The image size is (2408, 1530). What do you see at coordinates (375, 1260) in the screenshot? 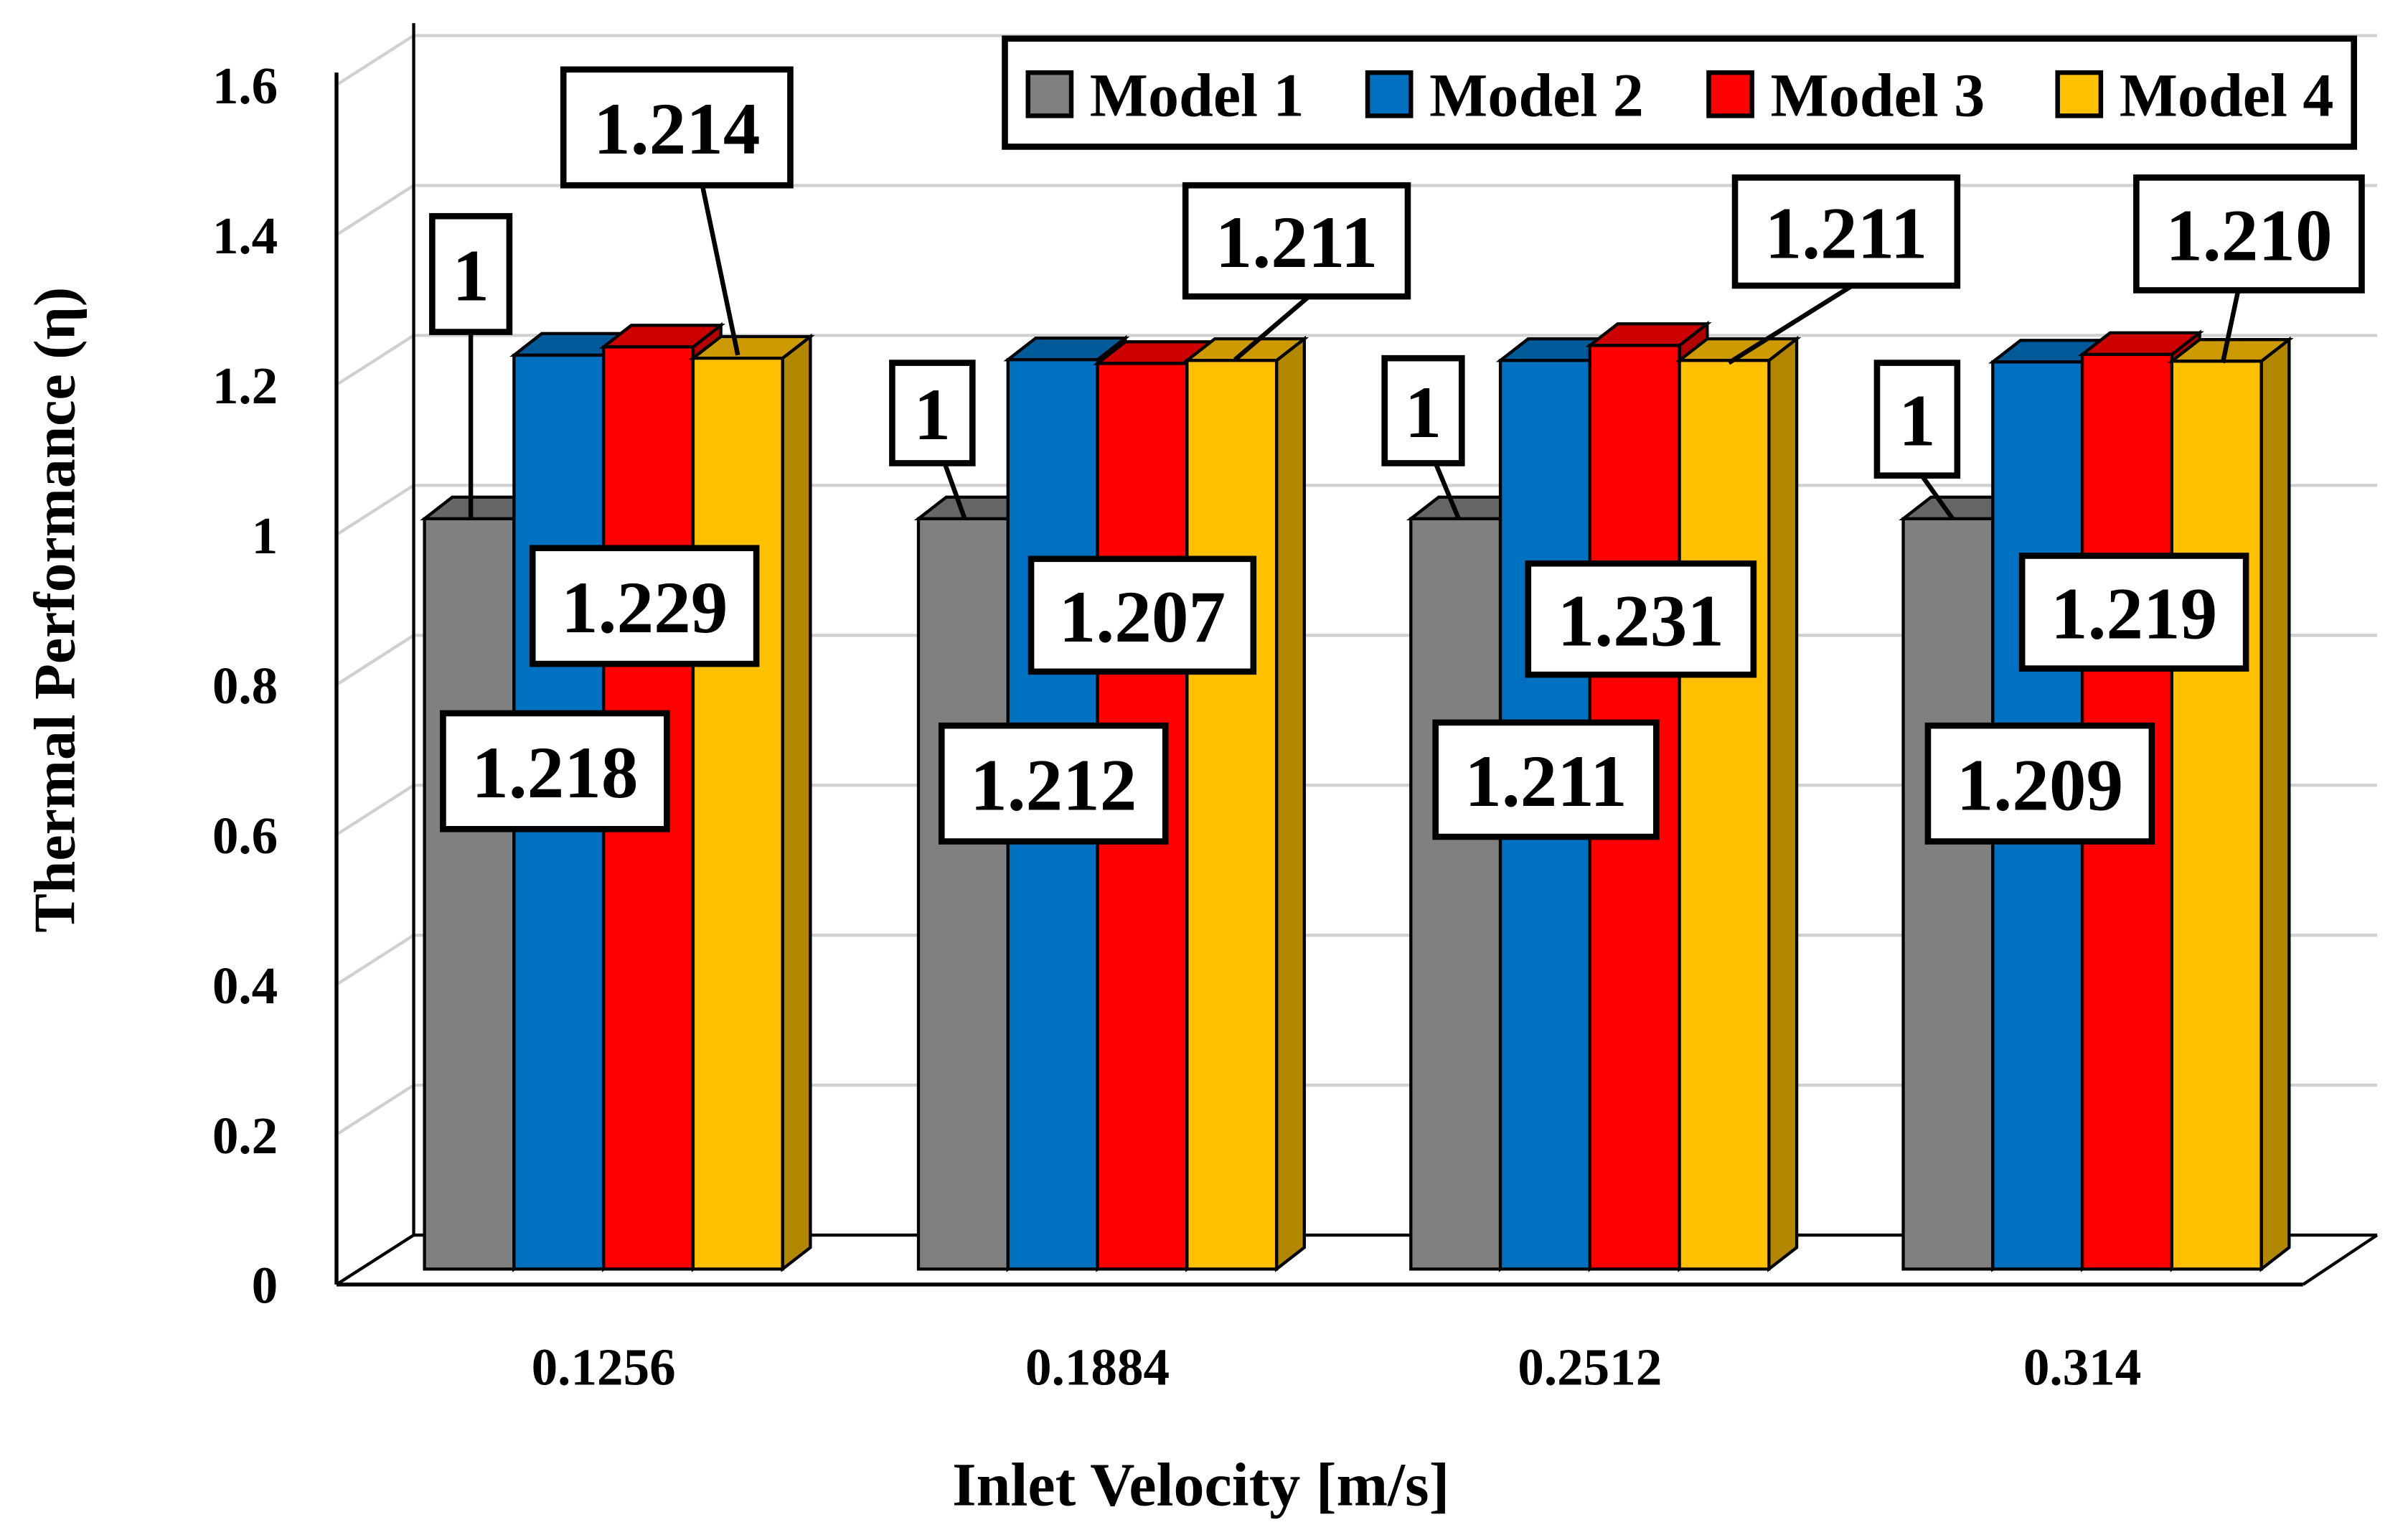
I see `floor-left-edge` at bounding box center [375, 1260].